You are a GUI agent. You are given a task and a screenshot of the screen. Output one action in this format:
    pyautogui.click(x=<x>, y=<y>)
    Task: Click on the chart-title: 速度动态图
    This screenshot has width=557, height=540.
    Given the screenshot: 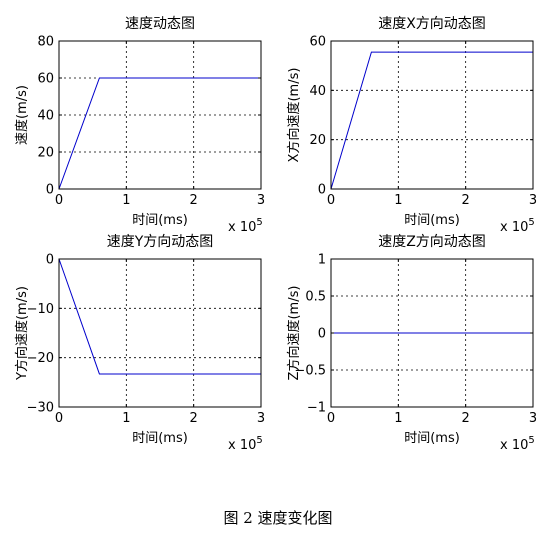 What is the action you would take?
    pyautogui.click(x=160, y=24)
    